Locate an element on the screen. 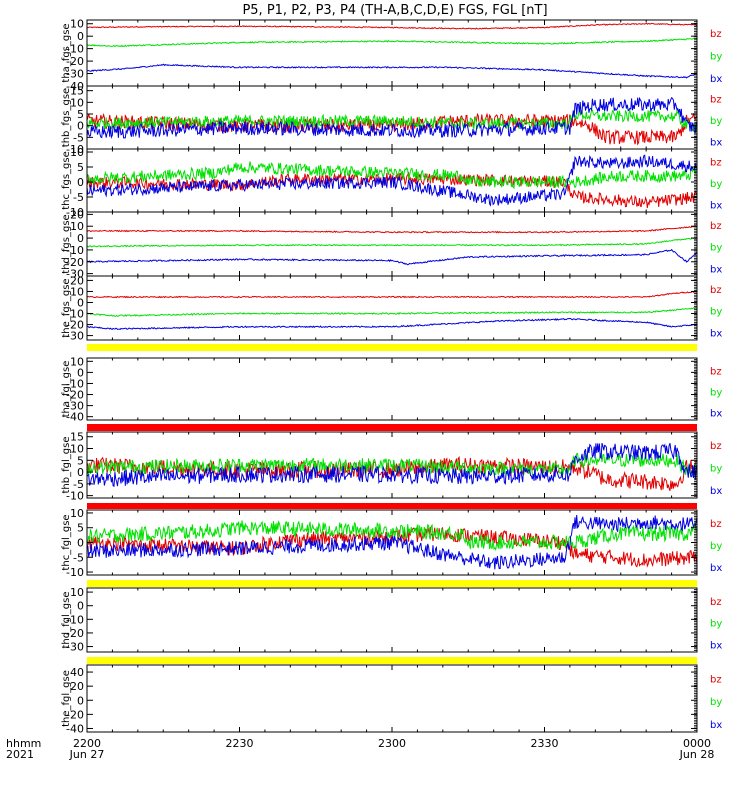 The height and width of the screenshot is (800, 750). thc-fgl-status-bar is located at coordinates (392, 583).